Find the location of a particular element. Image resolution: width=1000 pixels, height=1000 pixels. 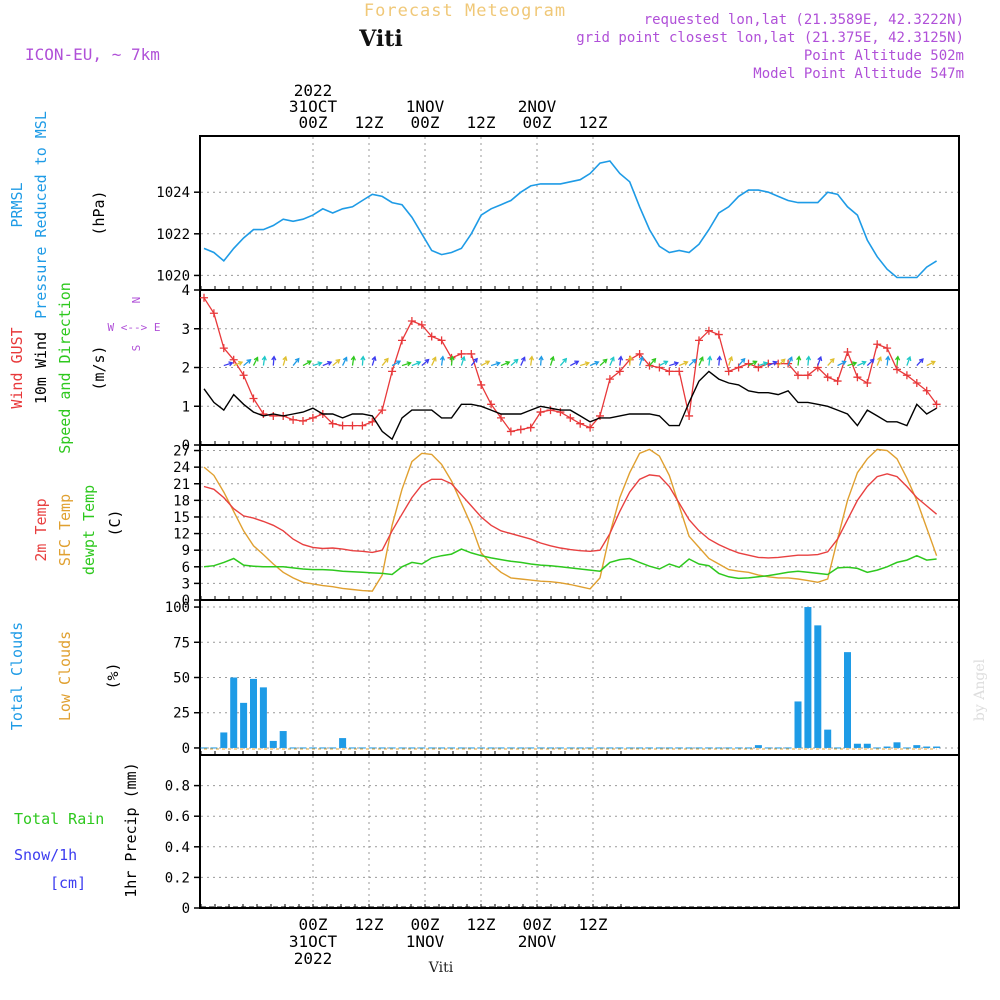

ytick-label: 24 is located at coordinates (181, 468).